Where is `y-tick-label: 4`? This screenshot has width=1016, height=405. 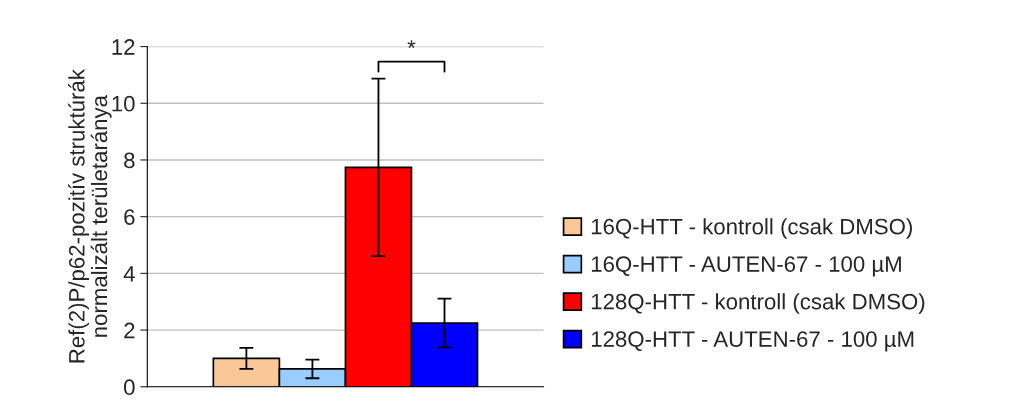 y-tick-label: 4 is located at coordinates (129, 274).